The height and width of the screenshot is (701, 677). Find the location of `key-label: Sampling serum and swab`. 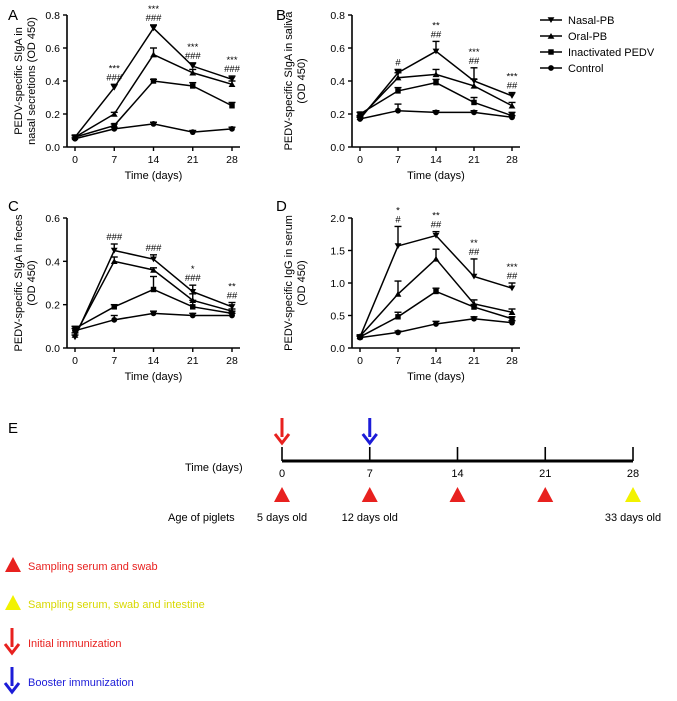

key-label: Sampling serum and swab is located at coordinates (93, 567).